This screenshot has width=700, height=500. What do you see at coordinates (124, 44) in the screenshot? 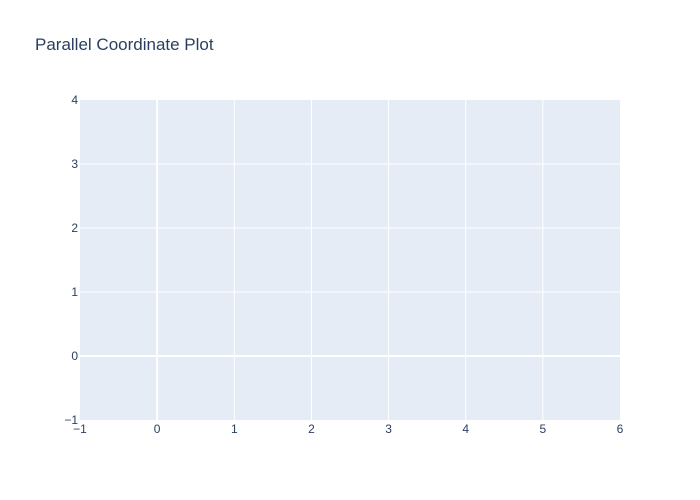
I see `chart-title: Parallel Coordinate Plot` at bounding box center [124, 44].